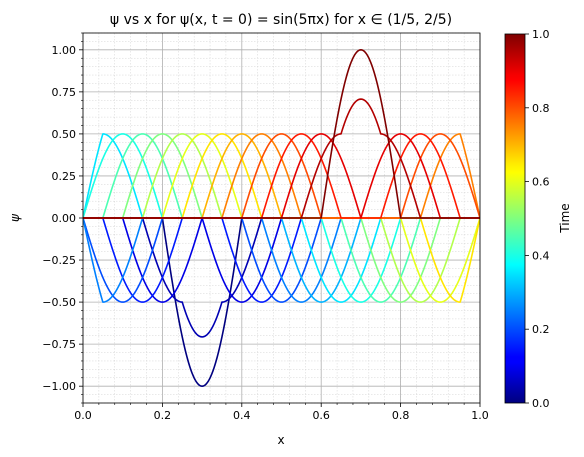 Image resolution: width=584 pixels, height=457 pixels. Describe the element at coordinates (64, 134) in the screenshot. I see `y-tick-label: 0.50` at that location.